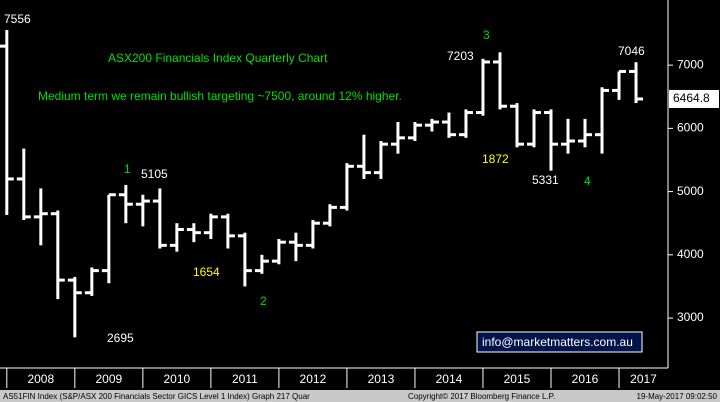 The width and height of the screenshot is (720, 402). Describe the element at coordinates (631, 51) in the screenshot. I see `annotation: 7046` at that location.